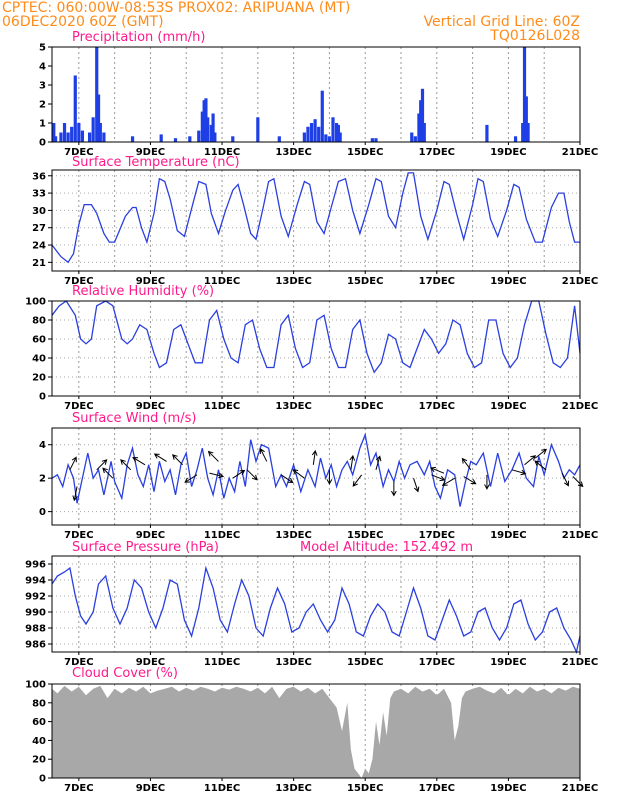 Image resolution: width=618 pixels, height=800 pixels. Describe the element at coordinates (316, 610) in the screenshot. I see `pres-line` at that location.